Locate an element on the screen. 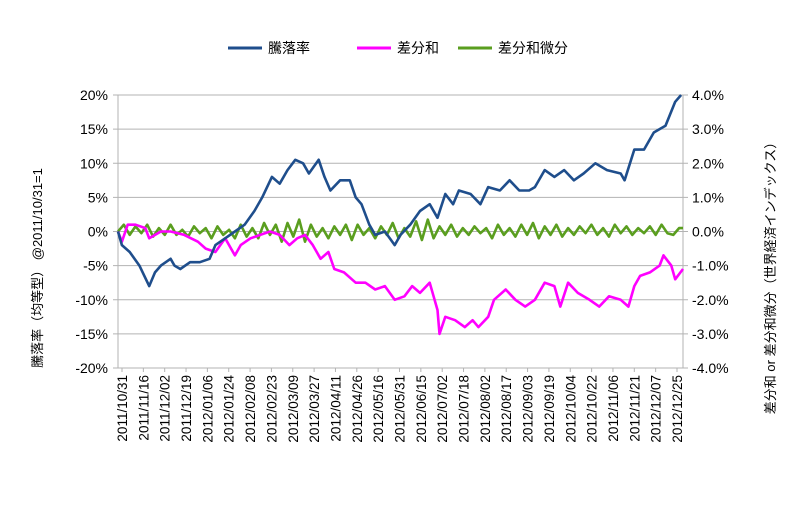 The height and width of the screenshot is (505, 800). legend-label-0: 騰落率 is located at coordinates (289, 48).